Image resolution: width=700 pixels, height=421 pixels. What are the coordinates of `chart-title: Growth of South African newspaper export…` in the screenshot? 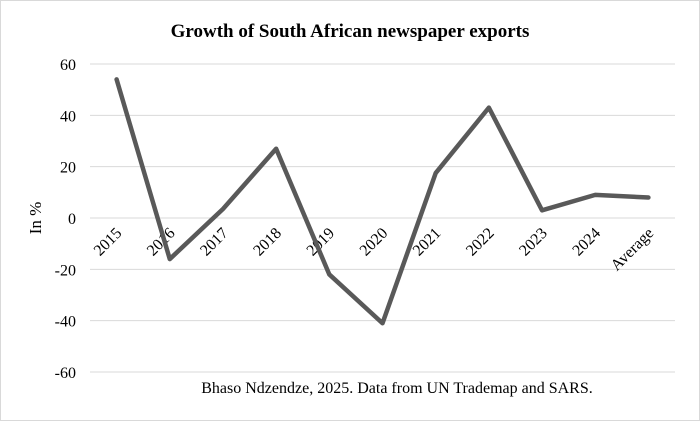 It's located at (350, 31).